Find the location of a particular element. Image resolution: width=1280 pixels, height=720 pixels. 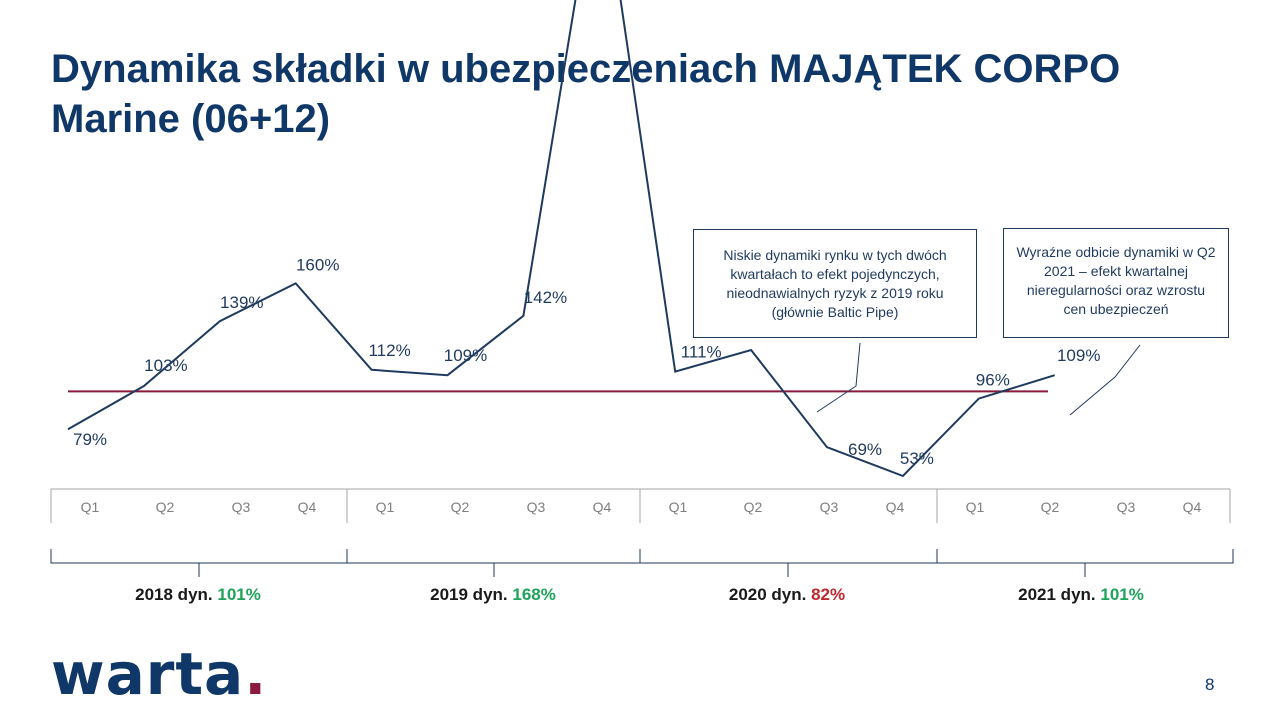

year-summary-2019: 2019 dyn. 168% is located at coordinates (493, 595).